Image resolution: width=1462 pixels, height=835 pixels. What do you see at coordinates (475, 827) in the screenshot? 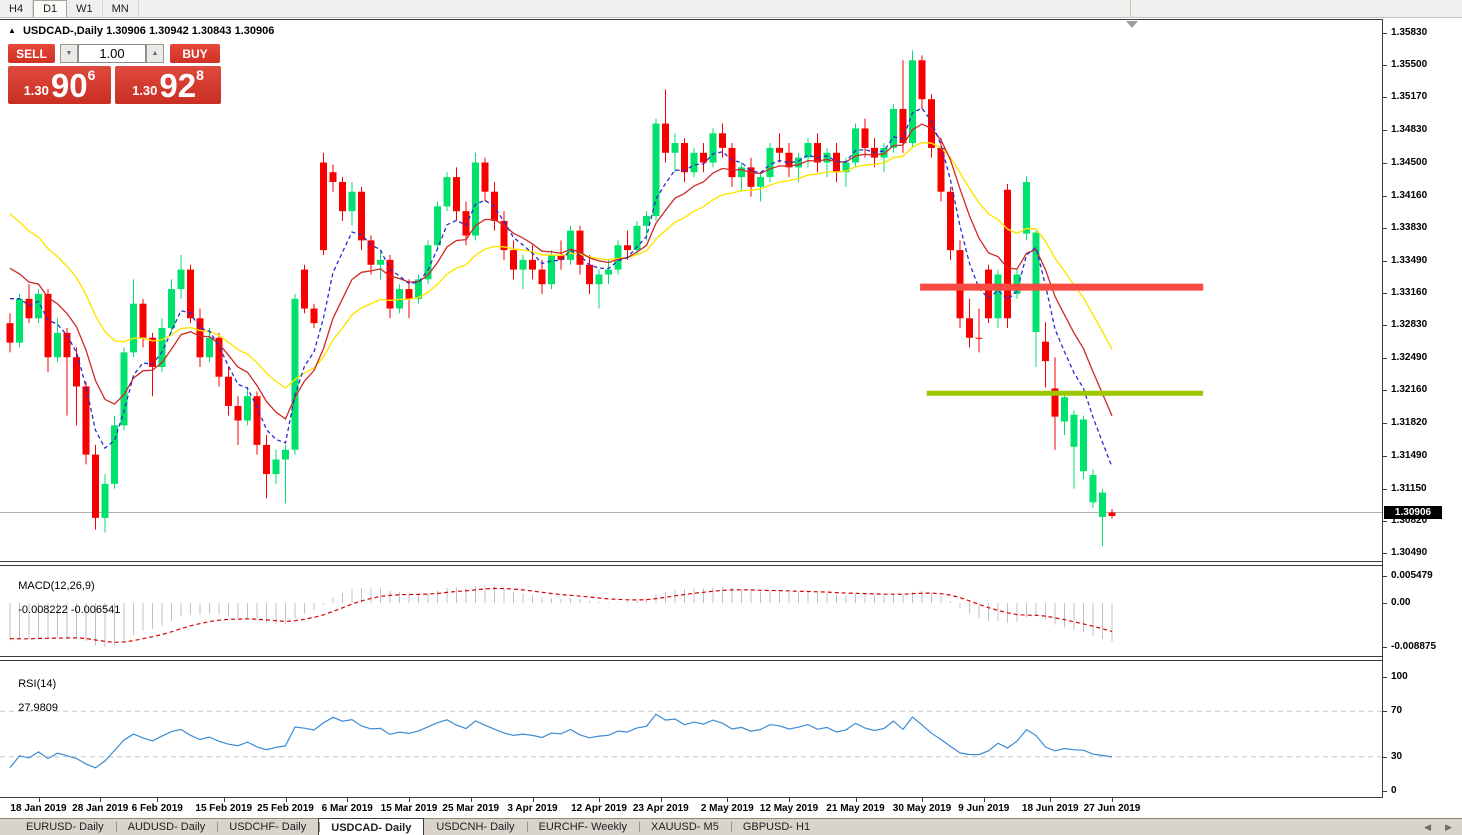
I see `tab-usdcnh-daily: USDCNH- Daily` at bounding box center [475, 827].